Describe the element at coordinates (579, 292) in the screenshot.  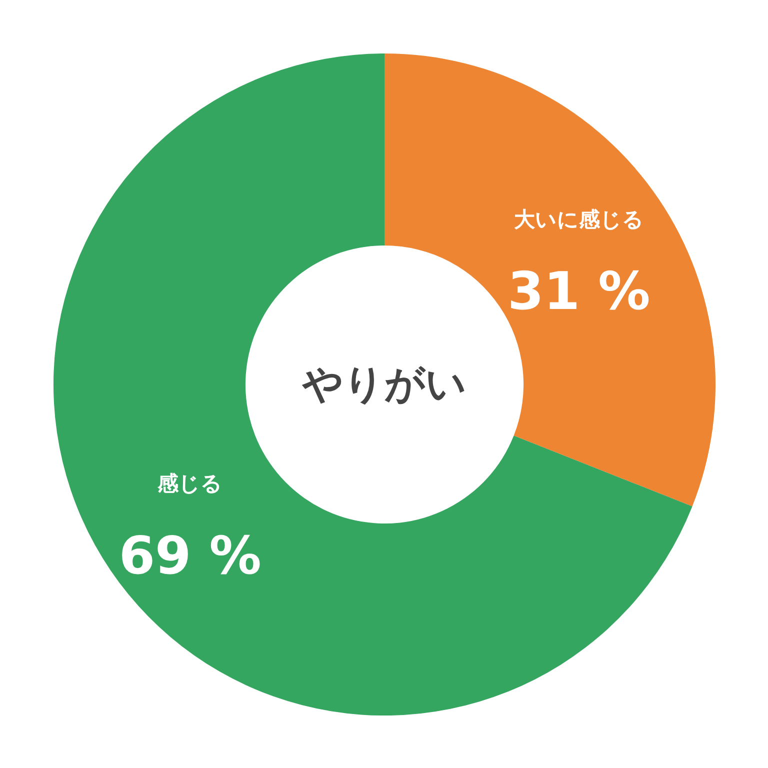
I see `data-label: 31 %` at that location.